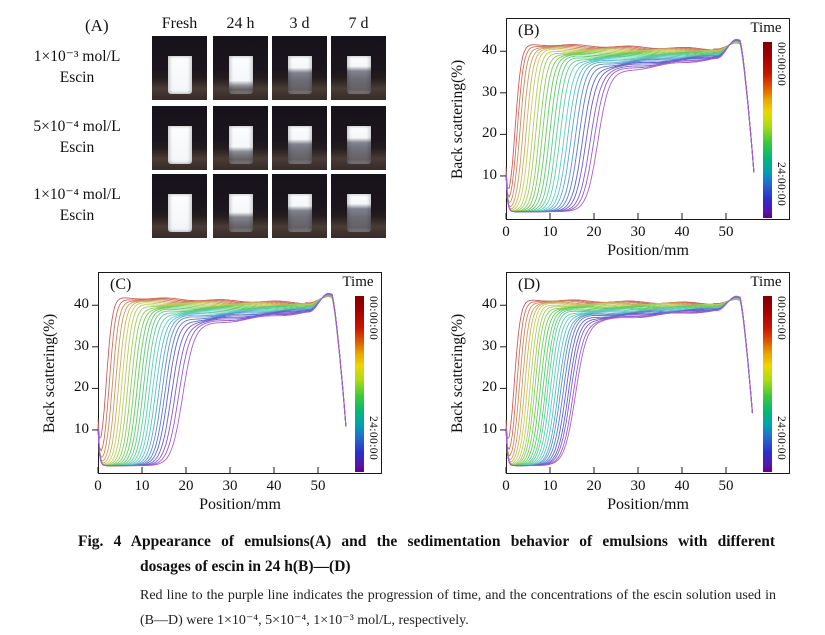  Describe the element at coordinates (77, 56) in the screenshot. I see `row-label-concentration: 1×10⁻³ mol/L` at that location.